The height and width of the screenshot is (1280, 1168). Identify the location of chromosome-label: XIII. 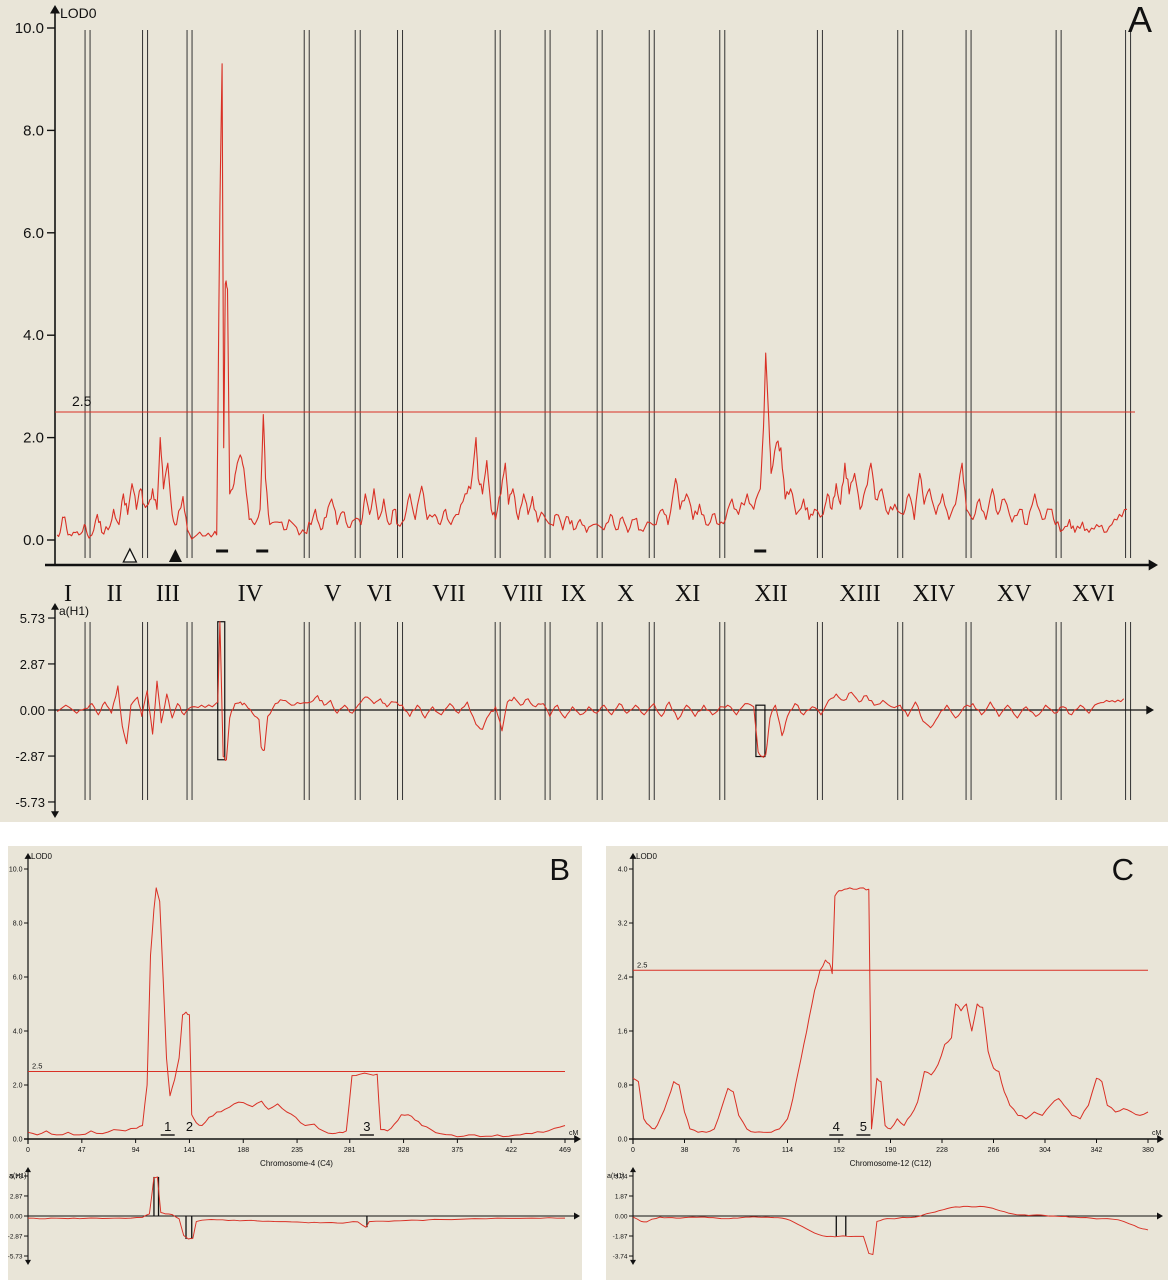
(859, 594).